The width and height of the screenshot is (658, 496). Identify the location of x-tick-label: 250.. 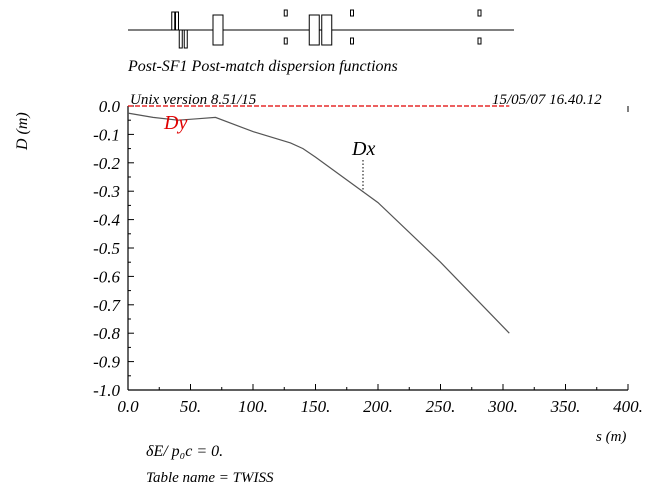
(441, 406).